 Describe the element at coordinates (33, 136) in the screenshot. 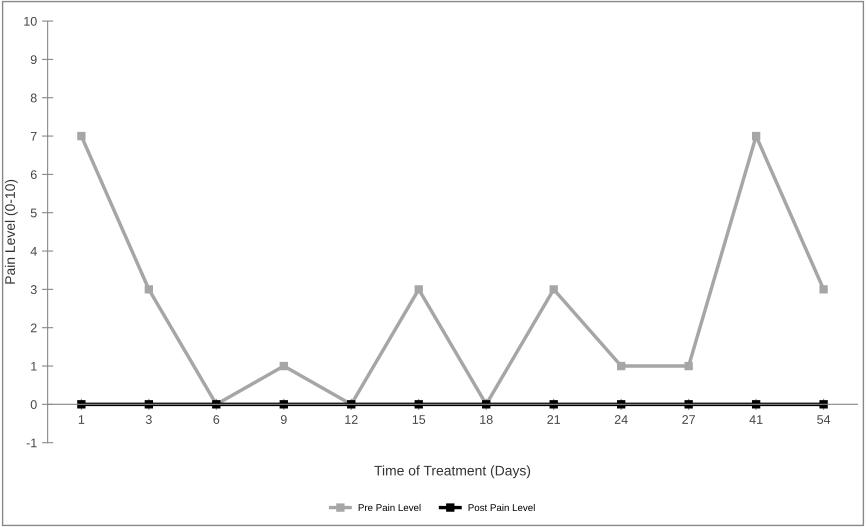

I see `y-tick-label: 7` at that location.